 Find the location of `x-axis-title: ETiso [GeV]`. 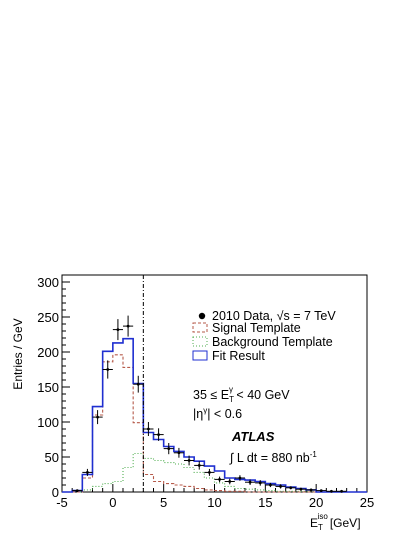

x-axis-title: ETiso [GeV] is located at coordinates (335, 522).